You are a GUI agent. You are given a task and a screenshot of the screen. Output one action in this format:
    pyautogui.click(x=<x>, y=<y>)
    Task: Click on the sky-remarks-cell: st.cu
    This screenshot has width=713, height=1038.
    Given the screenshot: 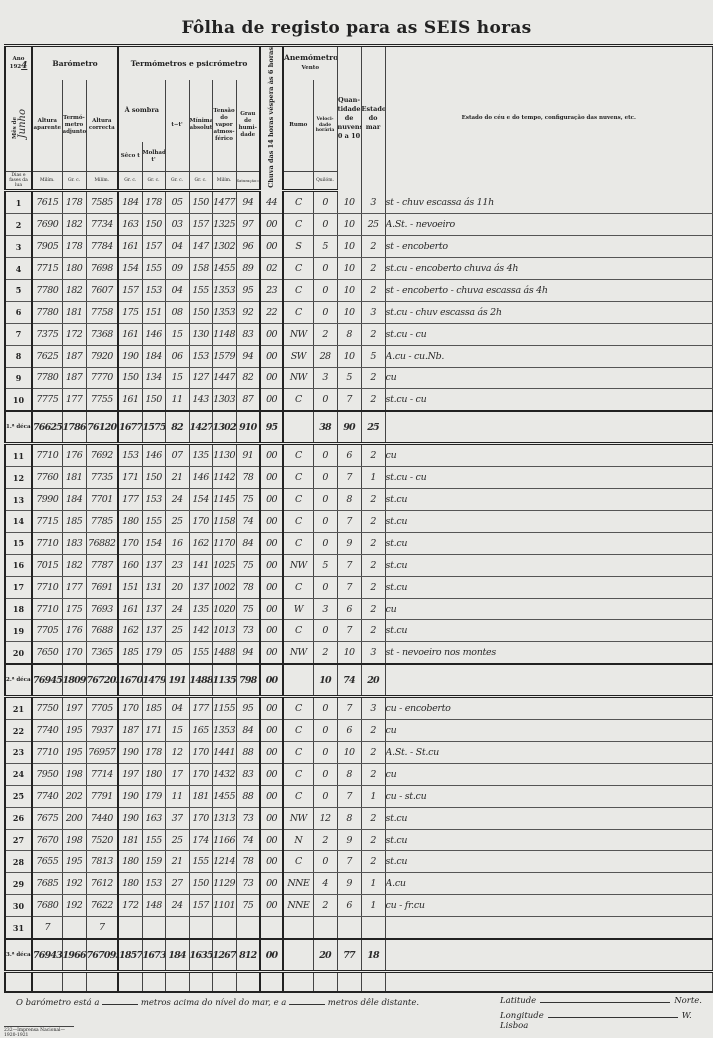 What is the action you would take?
    pyautogui.click(x=548, y=631)
    